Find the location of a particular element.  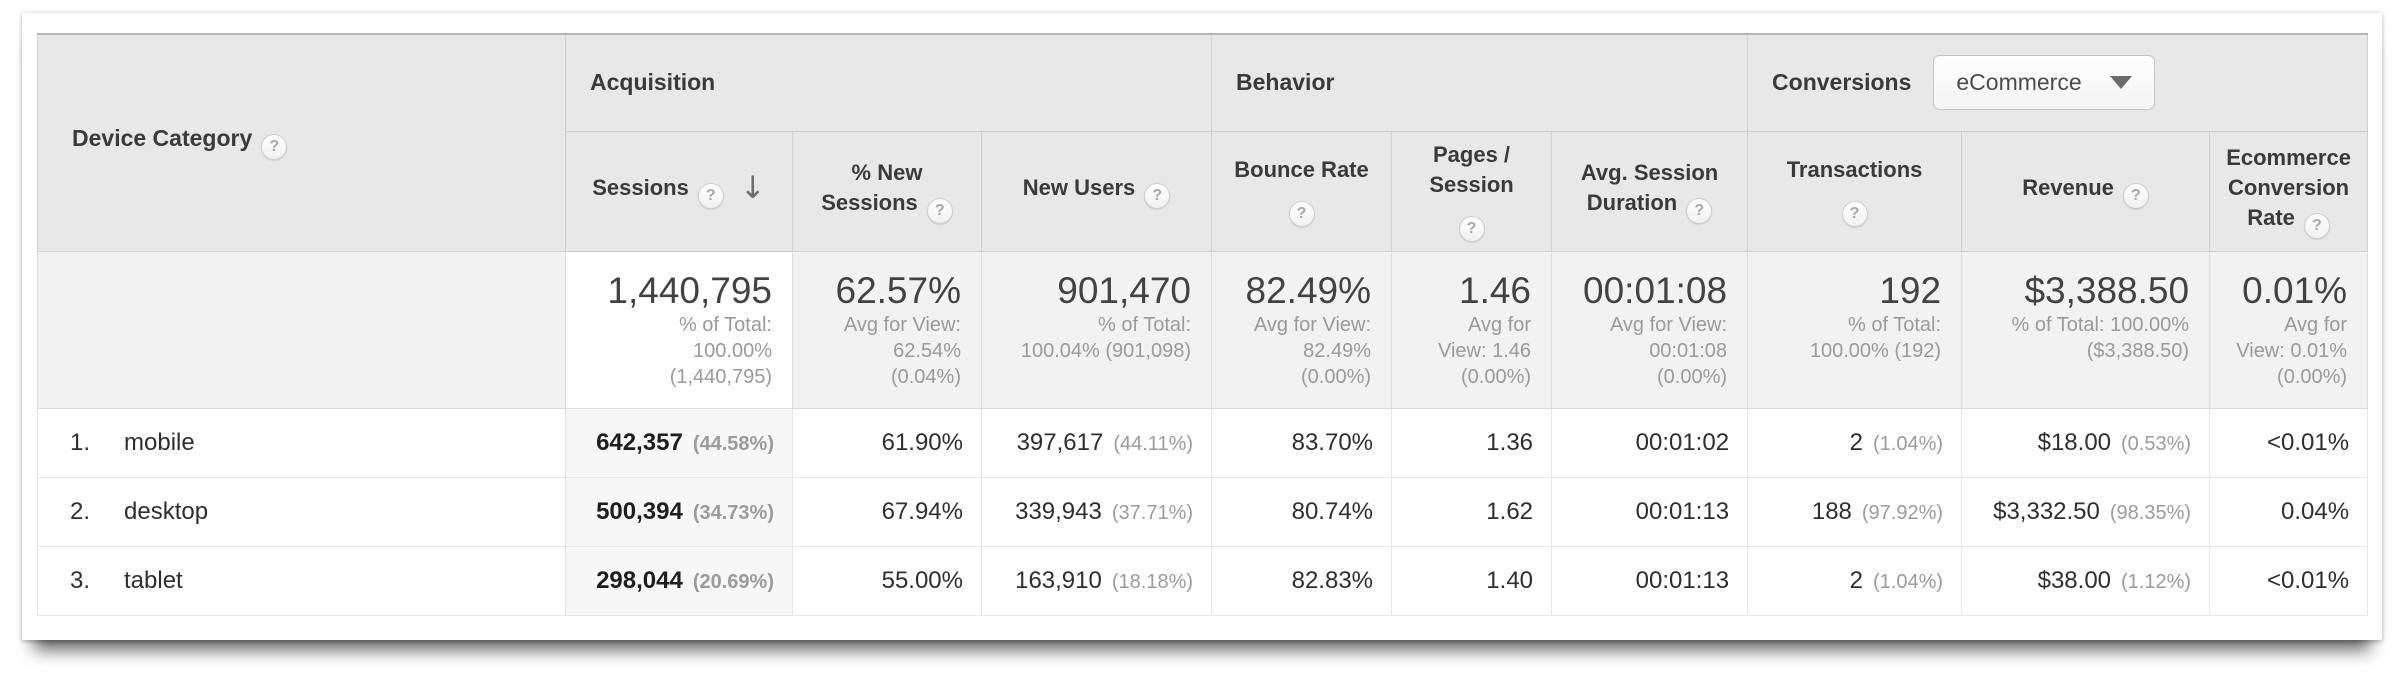

pct-new-sessions-label: % New Sessions is located at coordinates (872, 187).